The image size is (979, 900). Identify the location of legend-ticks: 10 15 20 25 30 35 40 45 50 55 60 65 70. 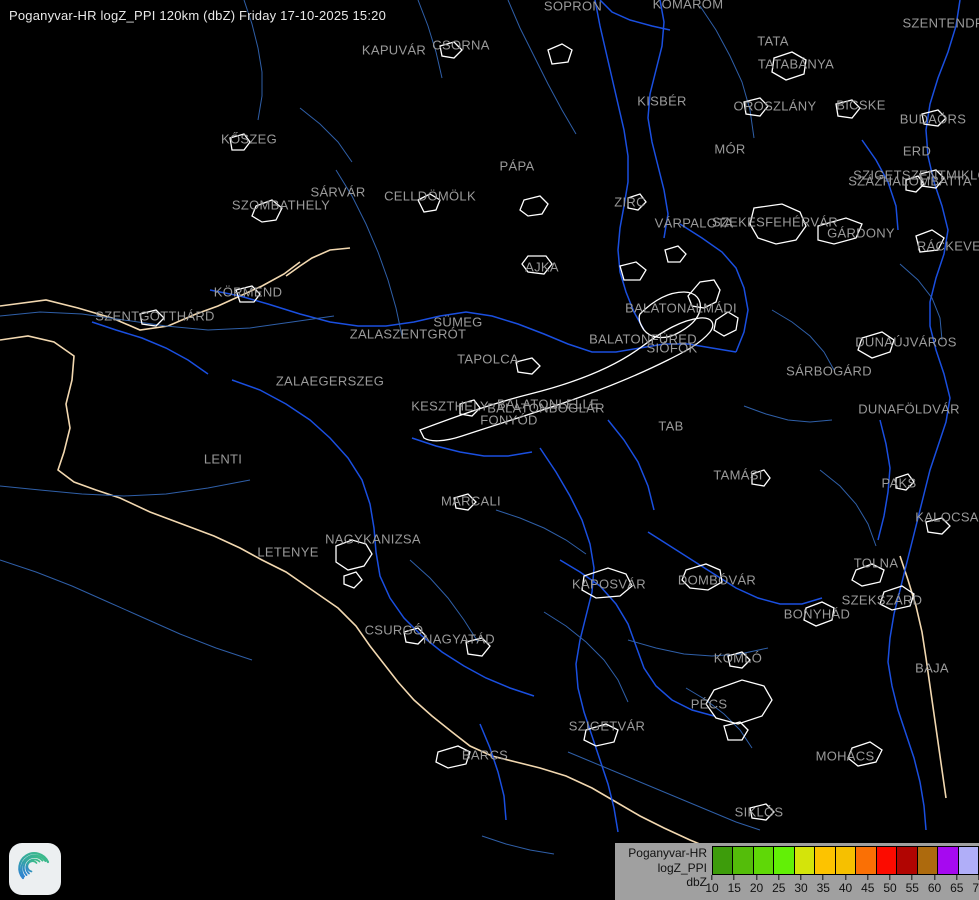
(842, 887).